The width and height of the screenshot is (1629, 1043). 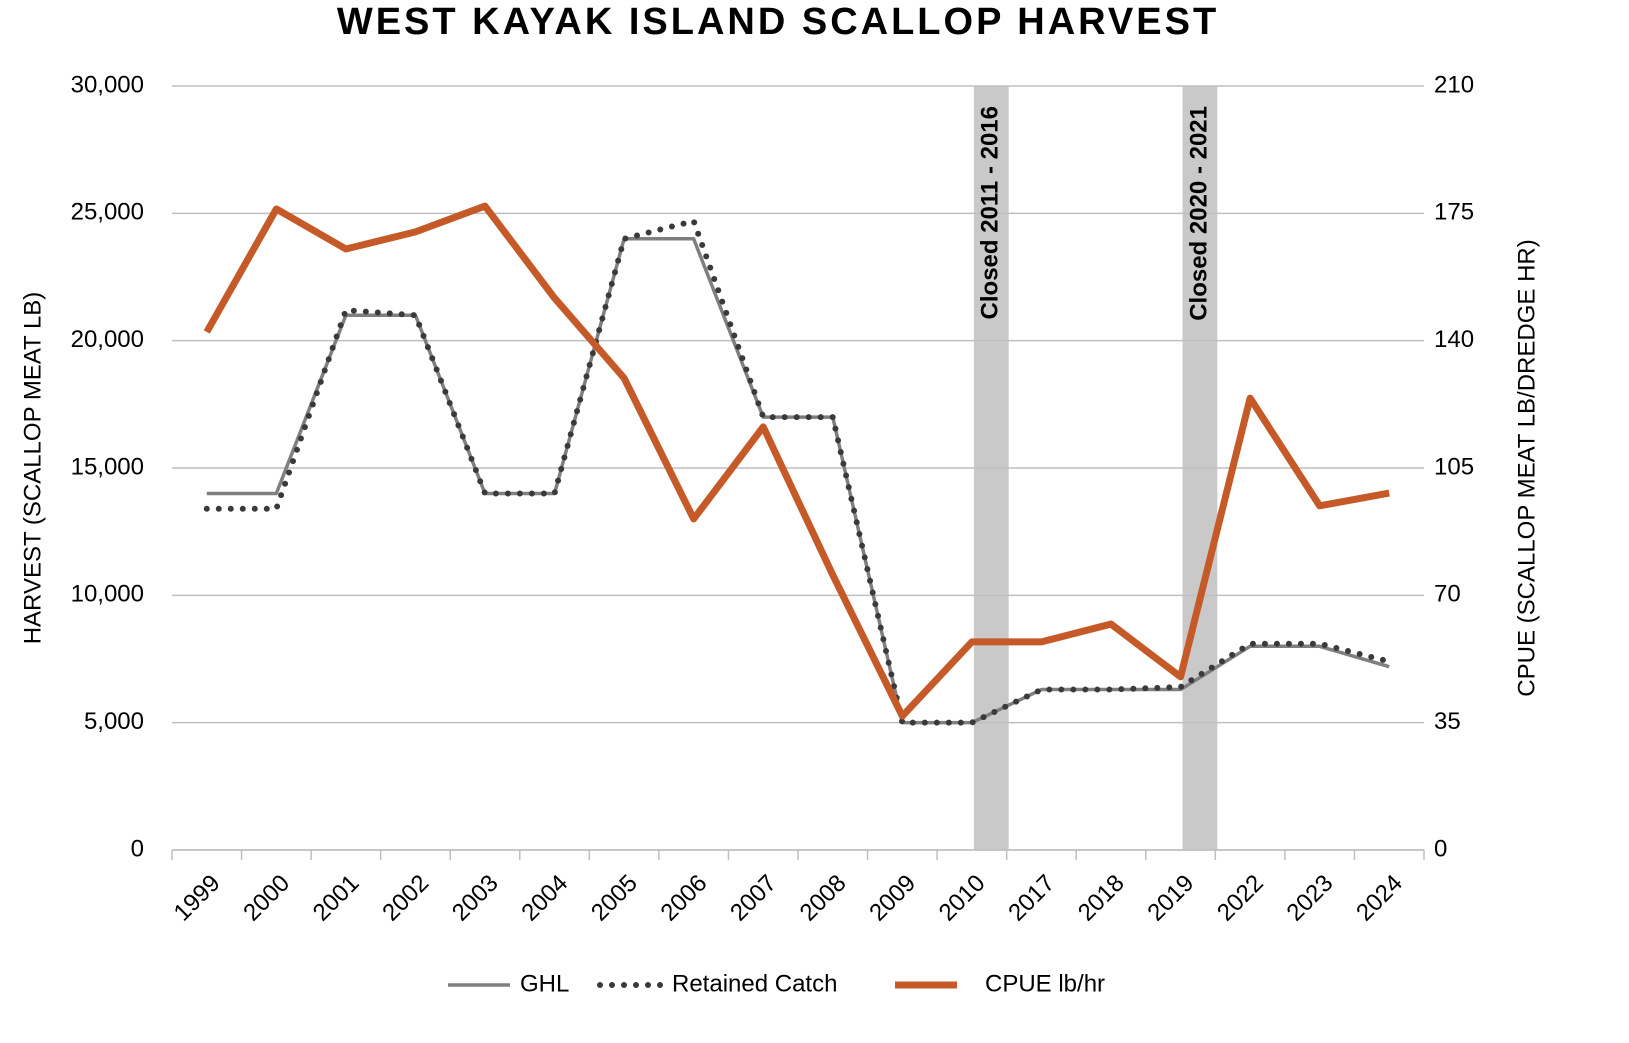 What do you see at coordinates (1454, 466) in the screenshot?
I see `y2-tick-label: 105` at bounding box center [1454, 466].